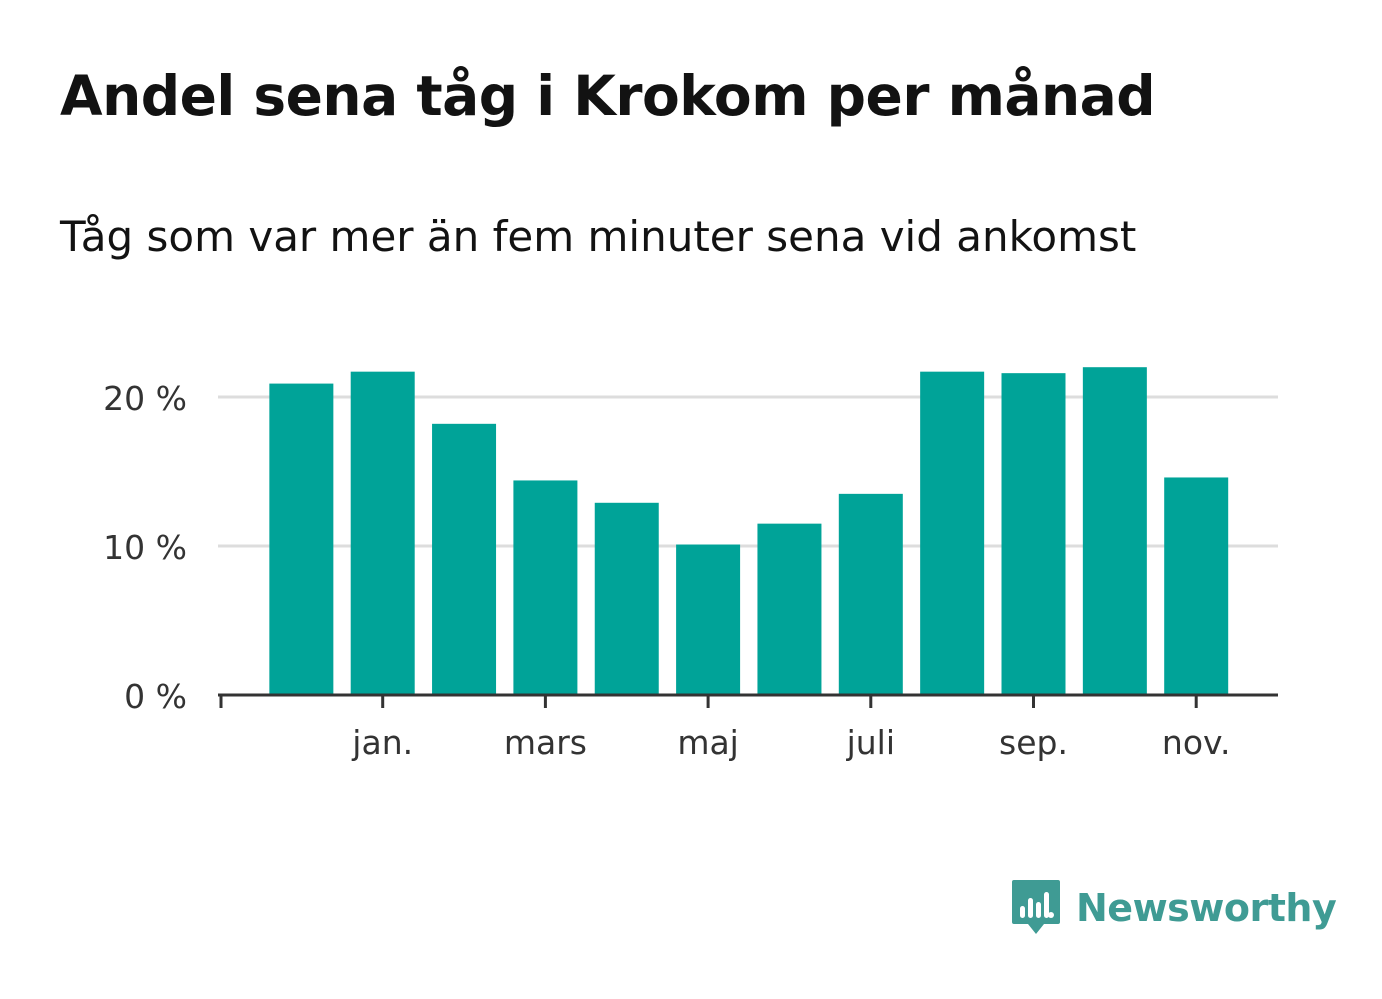  I want to click on y-tick-label: 20 %, so click(145, 398).